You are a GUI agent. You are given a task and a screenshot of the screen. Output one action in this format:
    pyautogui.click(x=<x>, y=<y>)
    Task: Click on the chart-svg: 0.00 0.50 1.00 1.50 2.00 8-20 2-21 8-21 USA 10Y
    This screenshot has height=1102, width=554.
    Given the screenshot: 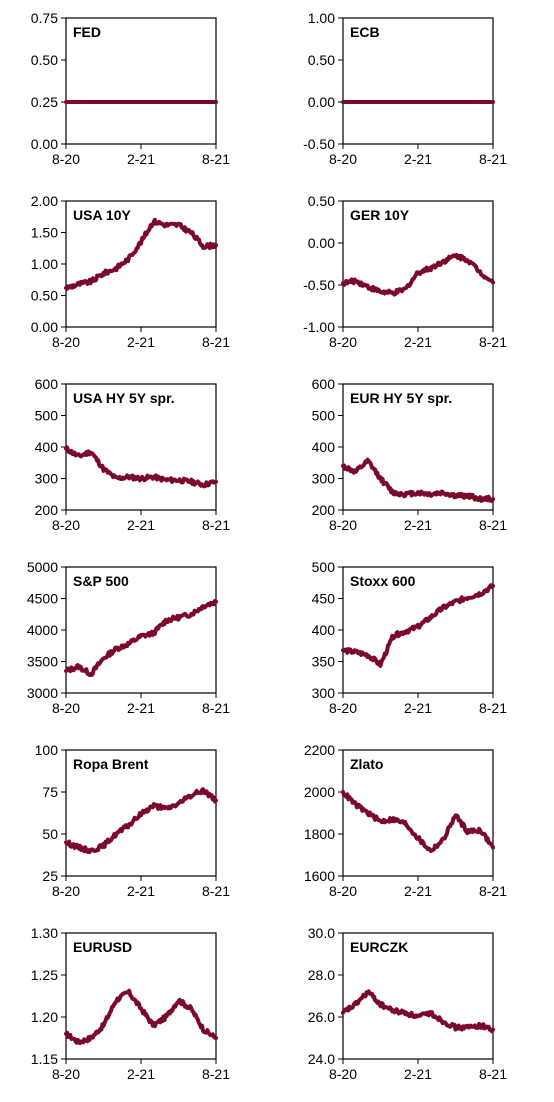 What is the action you would take?
    pyautogui.click(x=130, y=271)
    